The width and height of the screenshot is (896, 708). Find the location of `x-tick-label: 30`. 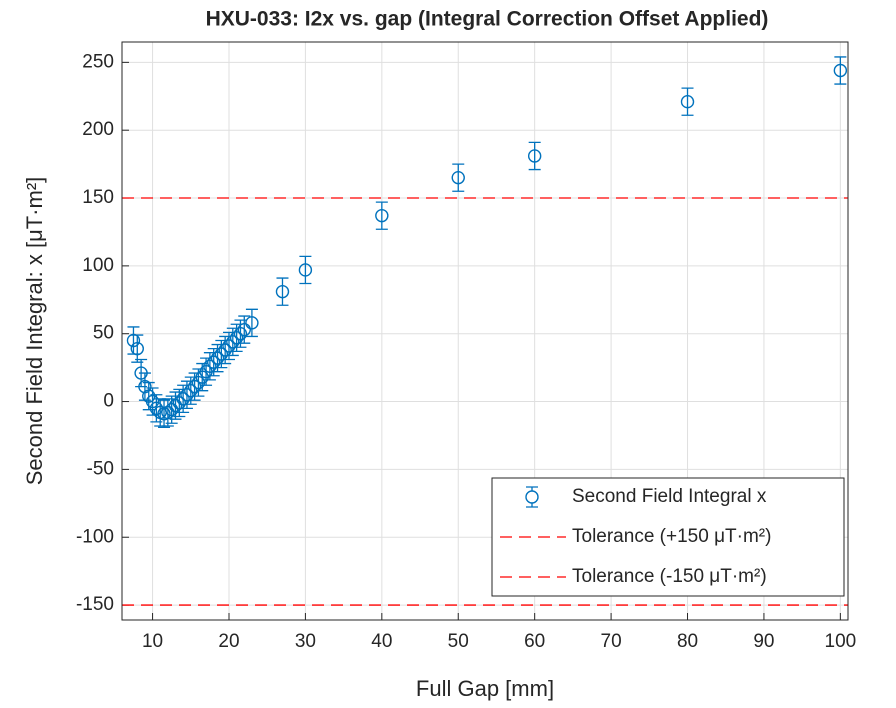

x-tick-label: 30 is located at coordinates (305, 641).